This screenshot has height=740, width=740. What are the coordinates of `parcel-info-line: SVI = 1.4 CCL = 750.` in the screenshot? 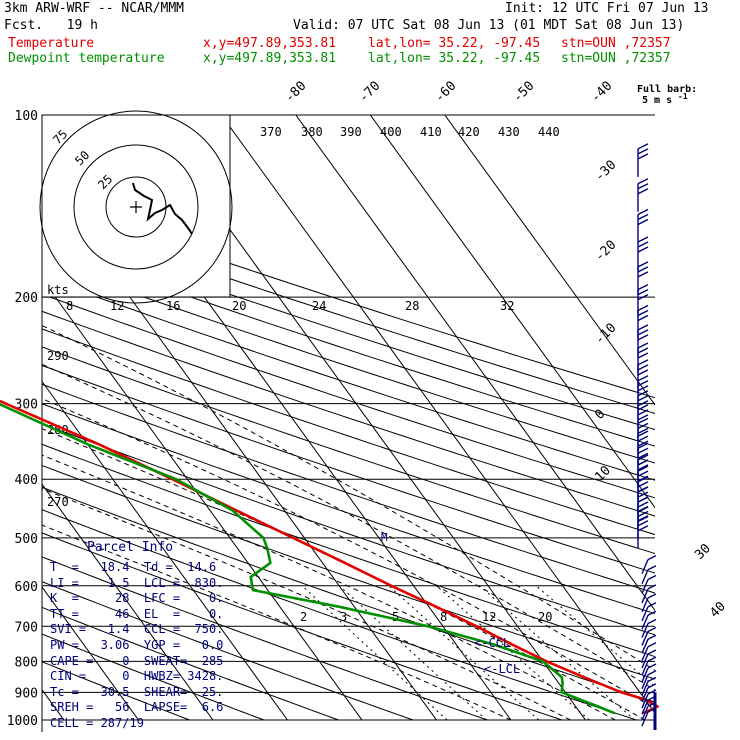 It's located at (137, 629).